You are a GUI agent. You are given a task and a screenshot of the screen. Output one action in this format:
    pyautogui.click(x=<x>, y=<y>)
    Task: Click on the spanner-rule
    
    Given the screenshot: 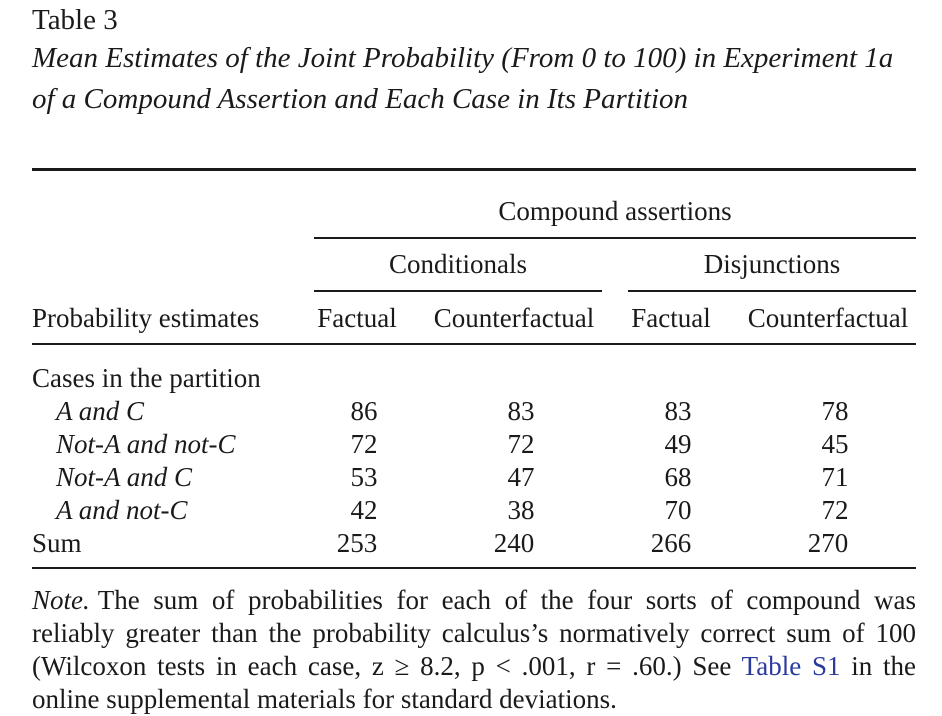 What is the action you would take?
    pyautogui.click(x=615, y=238)
    